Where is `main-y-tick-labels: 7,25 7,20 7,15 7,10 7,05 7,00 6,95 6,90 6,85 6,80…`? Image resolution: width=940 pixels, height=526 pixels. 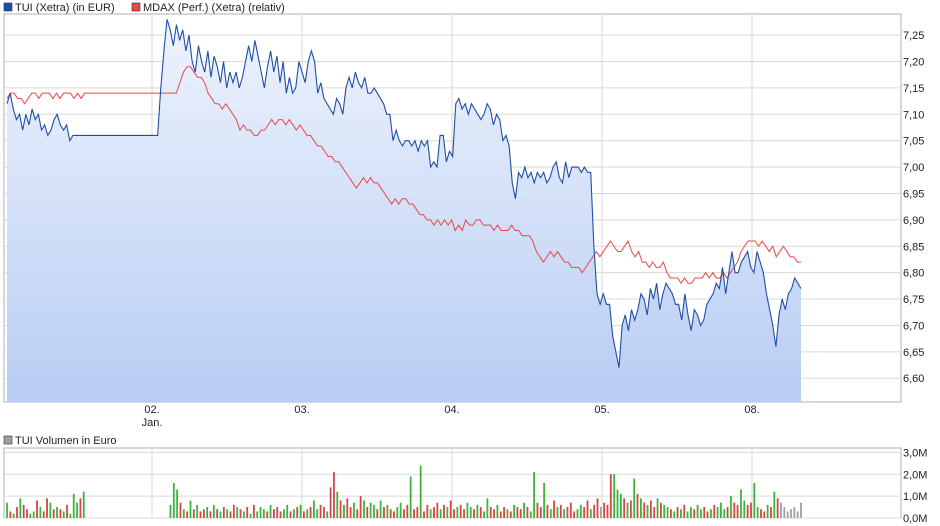 main-y-tick-labels: 7,25 7,20 7,15 7,10 7,05 7,00 6,95 6,90 6,85 6,80… is located at coordinates (913, 207).